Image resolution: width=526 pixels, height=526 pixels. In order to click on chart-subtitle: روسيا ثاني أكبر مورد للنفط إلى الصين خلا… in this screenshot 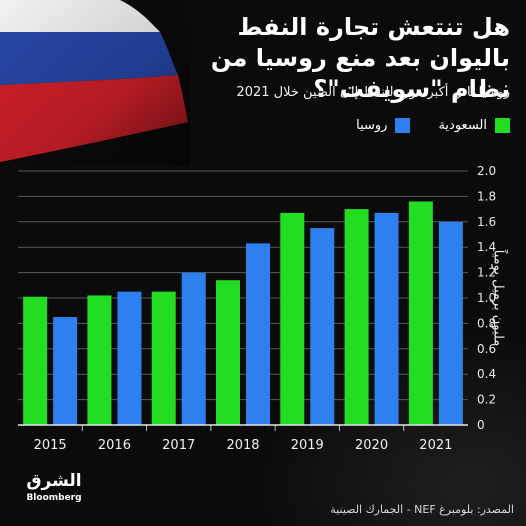, I will do `click(373, 92)`.